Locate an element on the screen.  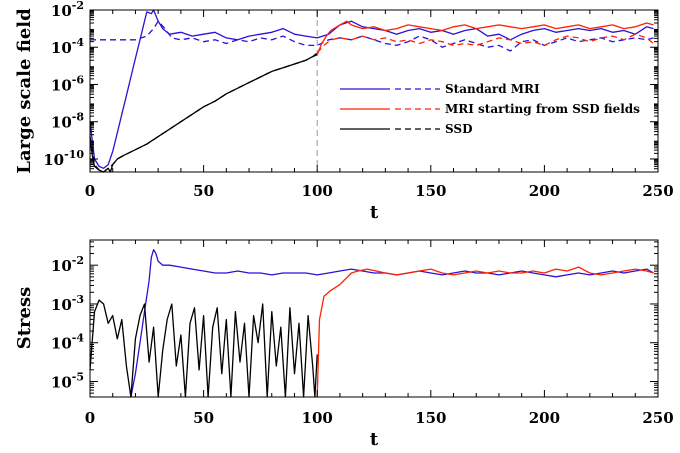
top-x-tick-label: 50 is located at coordinates (203, 191).